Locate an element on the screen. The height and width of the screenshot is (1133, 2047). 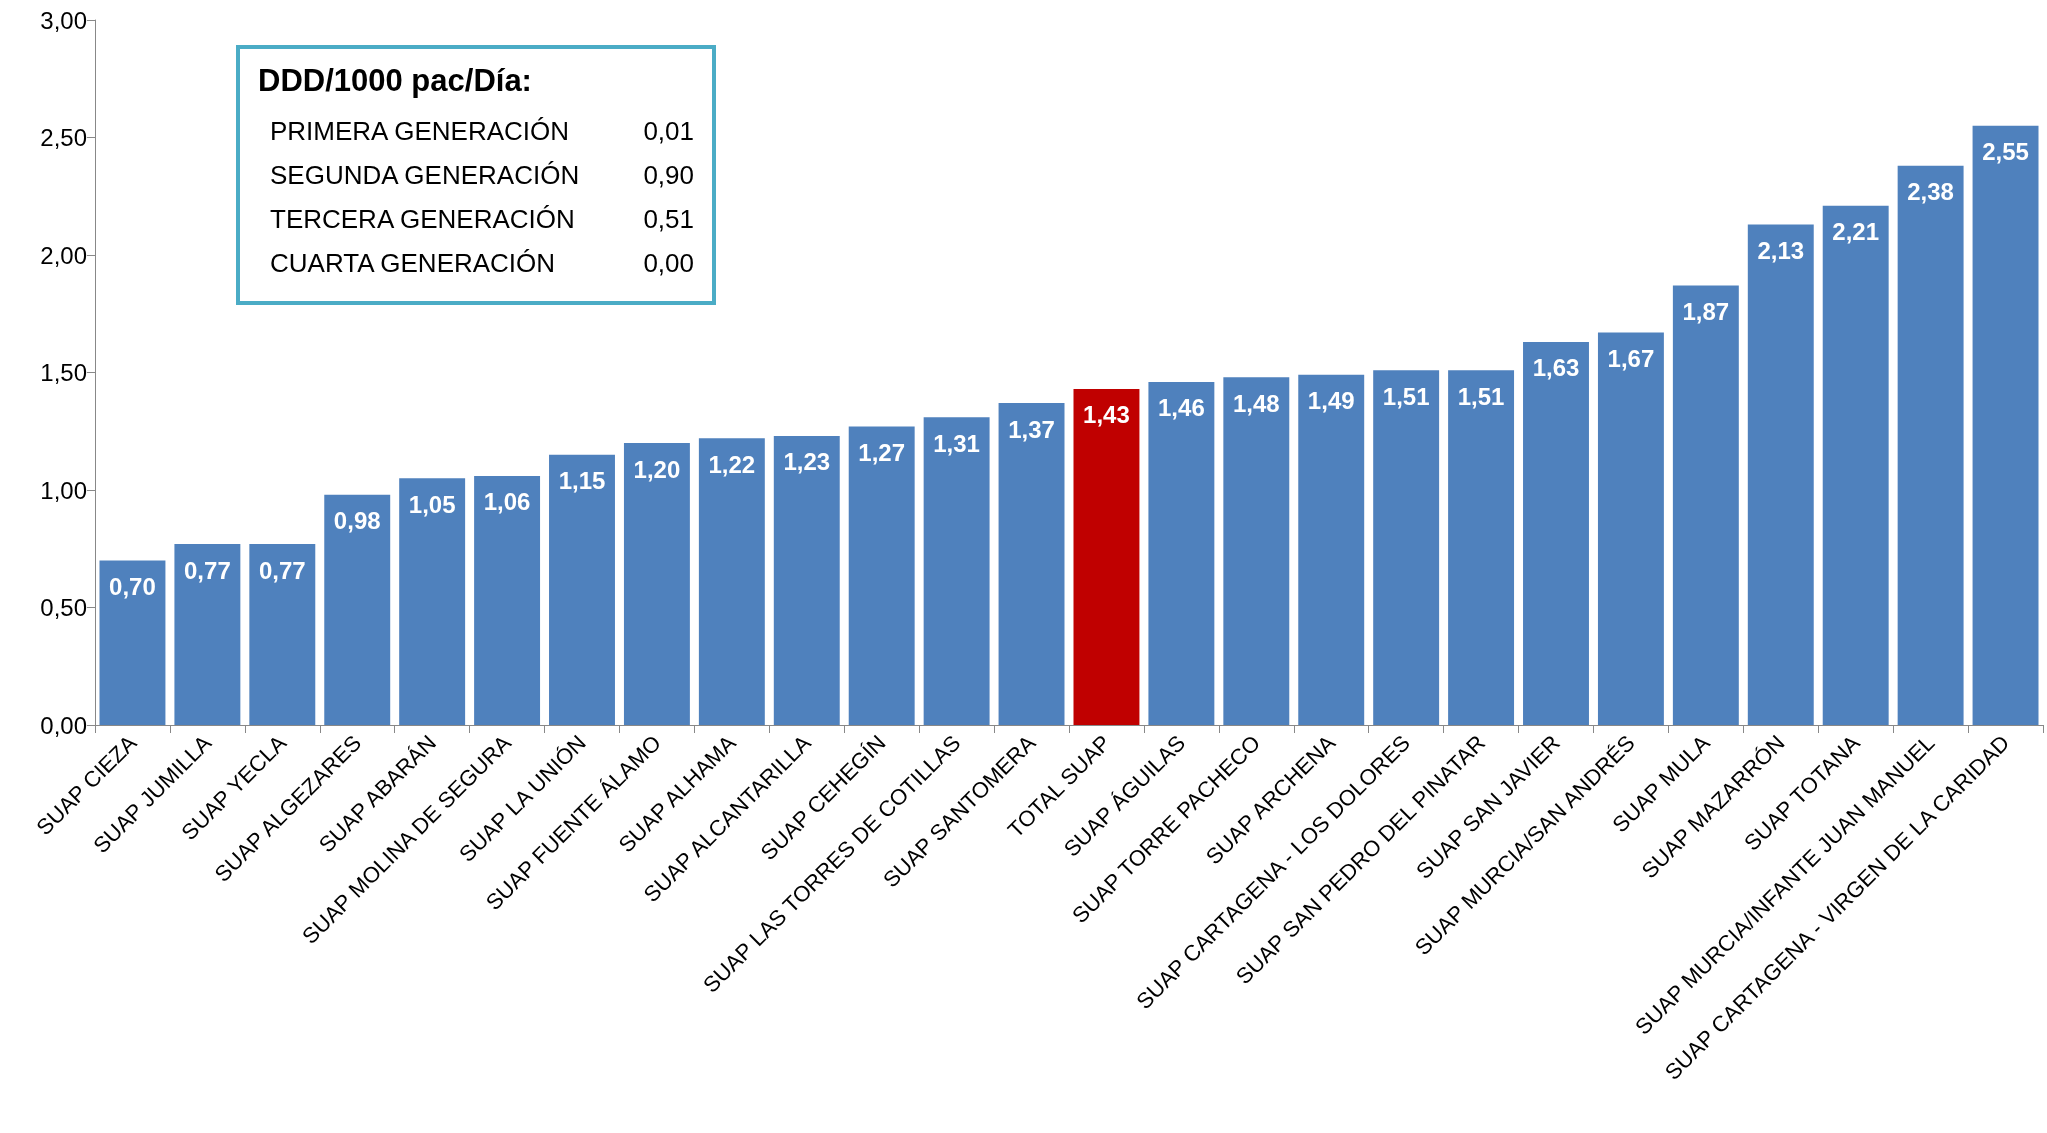
data-label: 2,38 is located at coordinates (1930, 192).